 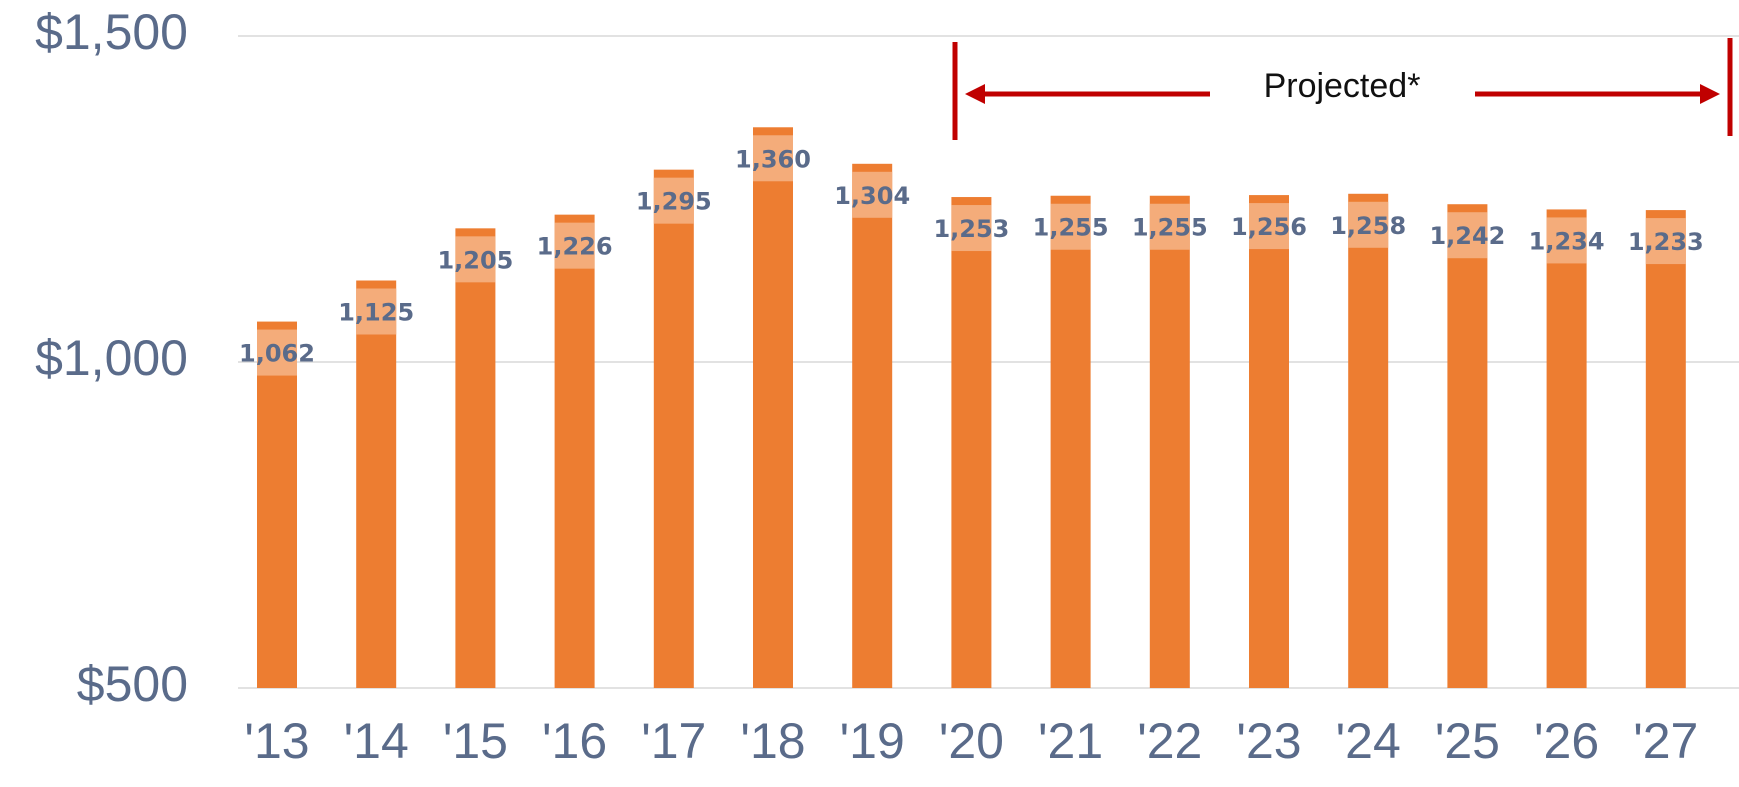 I want to click on x-tick-label: '26, so click(x=1566, y=741).